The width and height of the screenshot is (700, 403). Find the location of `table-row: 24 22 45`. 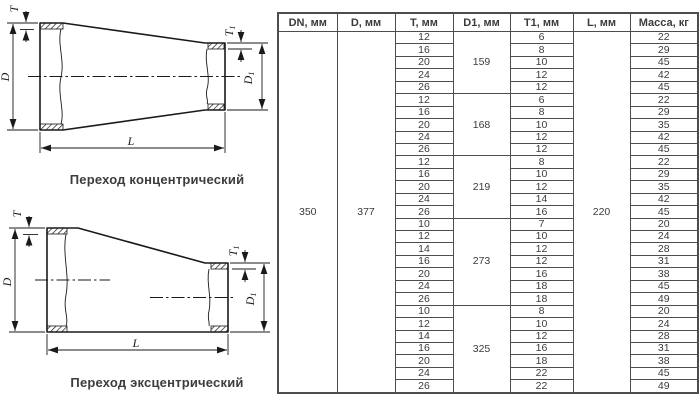

table-row: 24 22 45 is located at coordinates (488, 373).